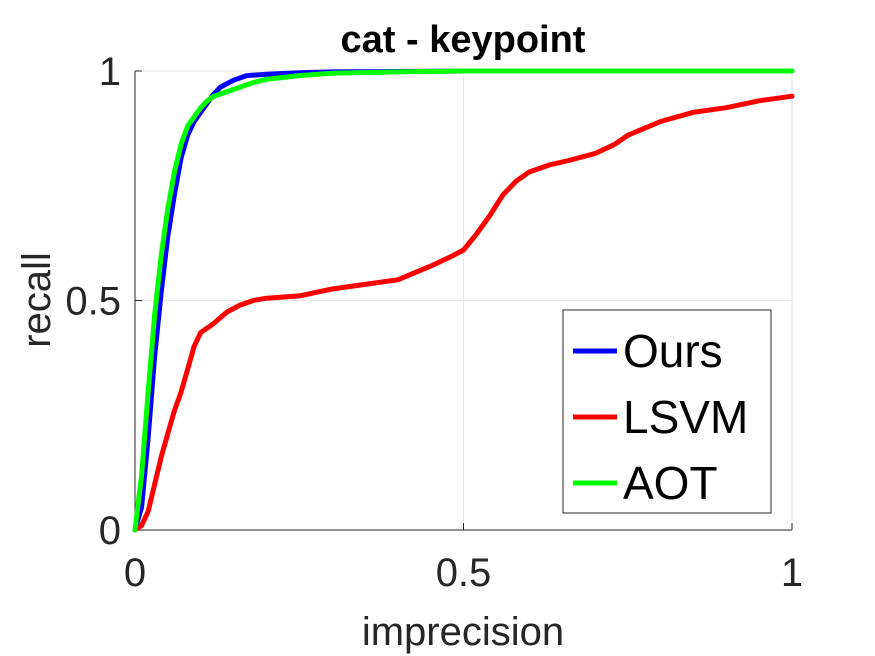  What do you see at coordinates (685, 417) in the screenshot?
I see `legend-label: LSVM` at bounding box center [685, 417].